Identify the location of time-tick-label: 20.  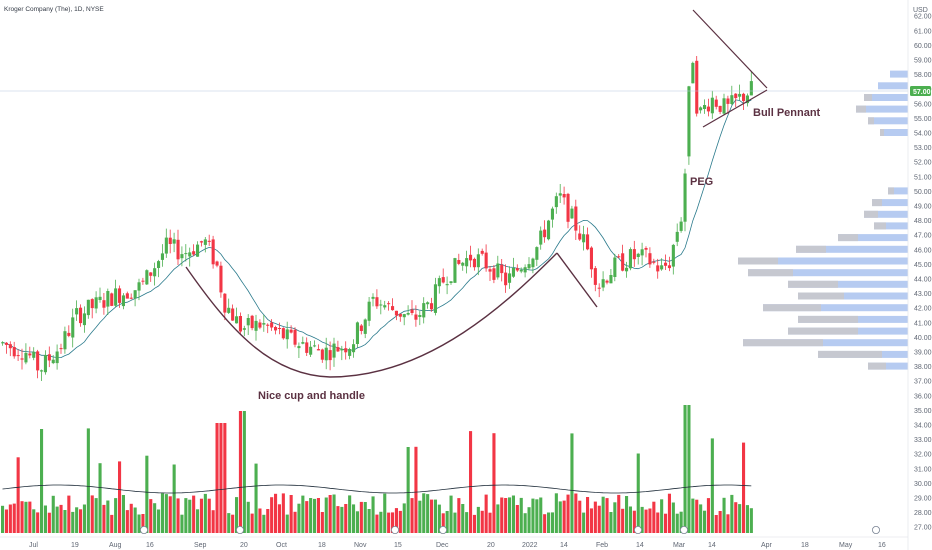
(491, 545).